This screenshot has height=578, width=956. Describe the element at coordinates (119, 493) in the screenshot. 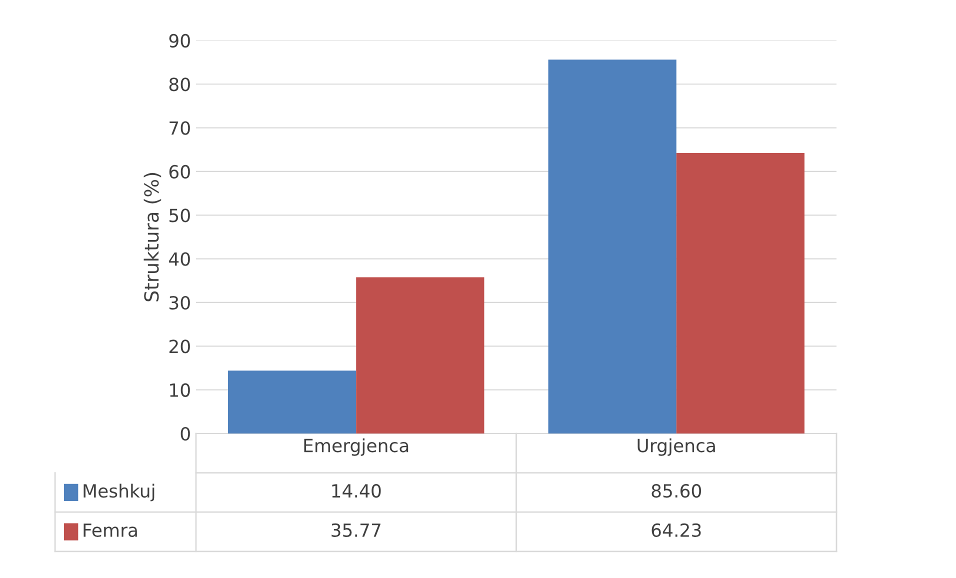

I see `legend-label: Meshkuj` at that location.